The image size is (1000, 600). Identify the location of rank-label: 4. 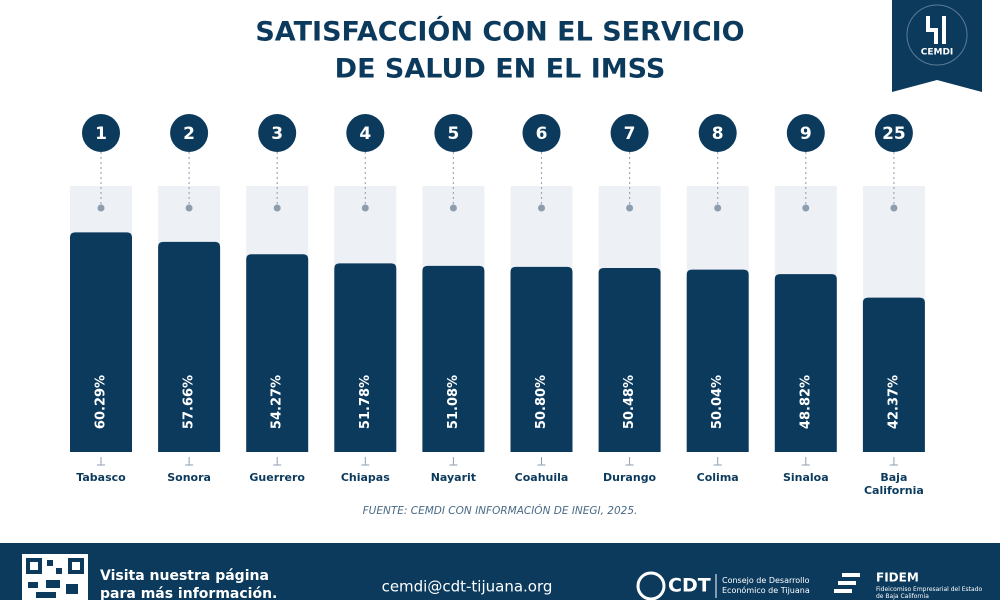
(365, 134).